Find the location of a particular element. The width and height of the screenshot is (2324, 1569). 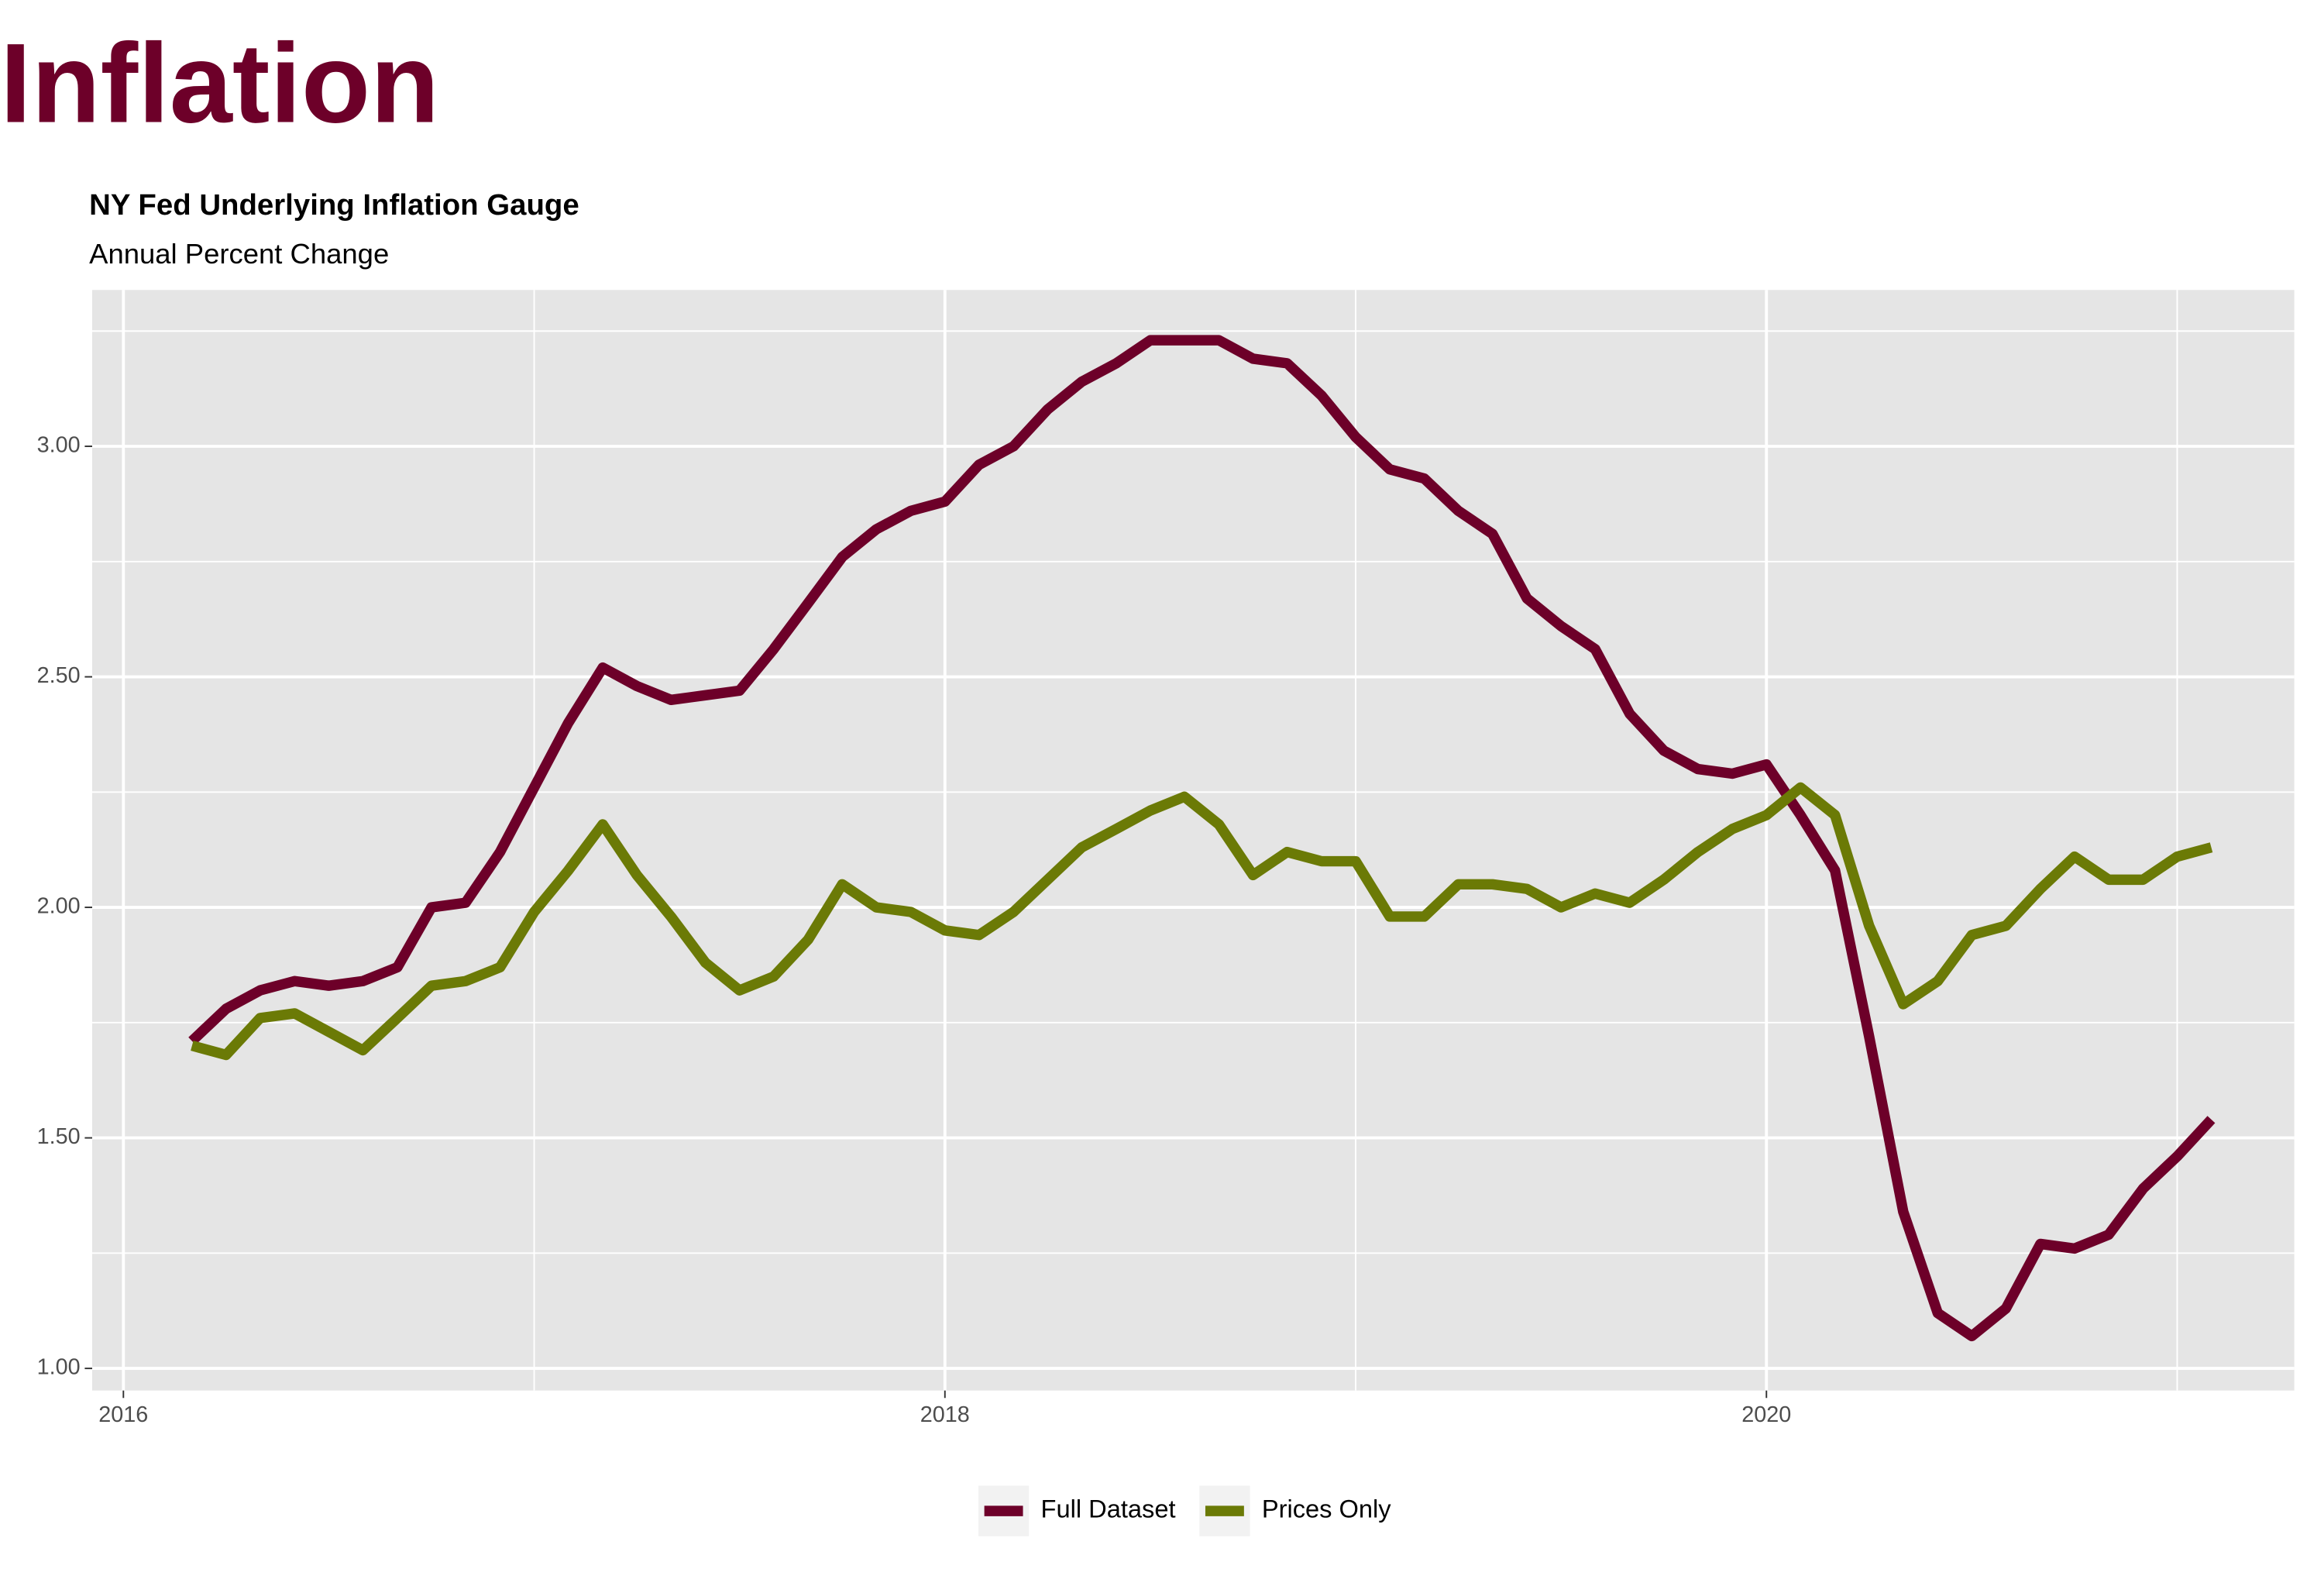

y-tick-label: 2.50 is located at coordinates (59, 676).